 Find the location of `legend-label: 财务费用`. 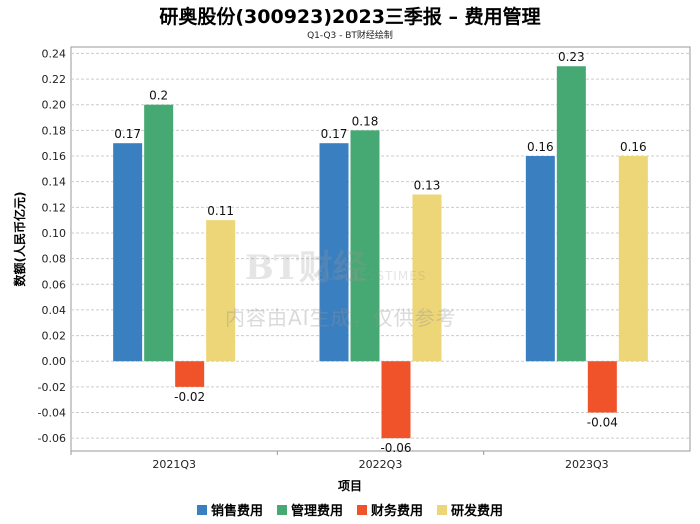

legend-label: 财务费用 is located at coordinates (397, 511).